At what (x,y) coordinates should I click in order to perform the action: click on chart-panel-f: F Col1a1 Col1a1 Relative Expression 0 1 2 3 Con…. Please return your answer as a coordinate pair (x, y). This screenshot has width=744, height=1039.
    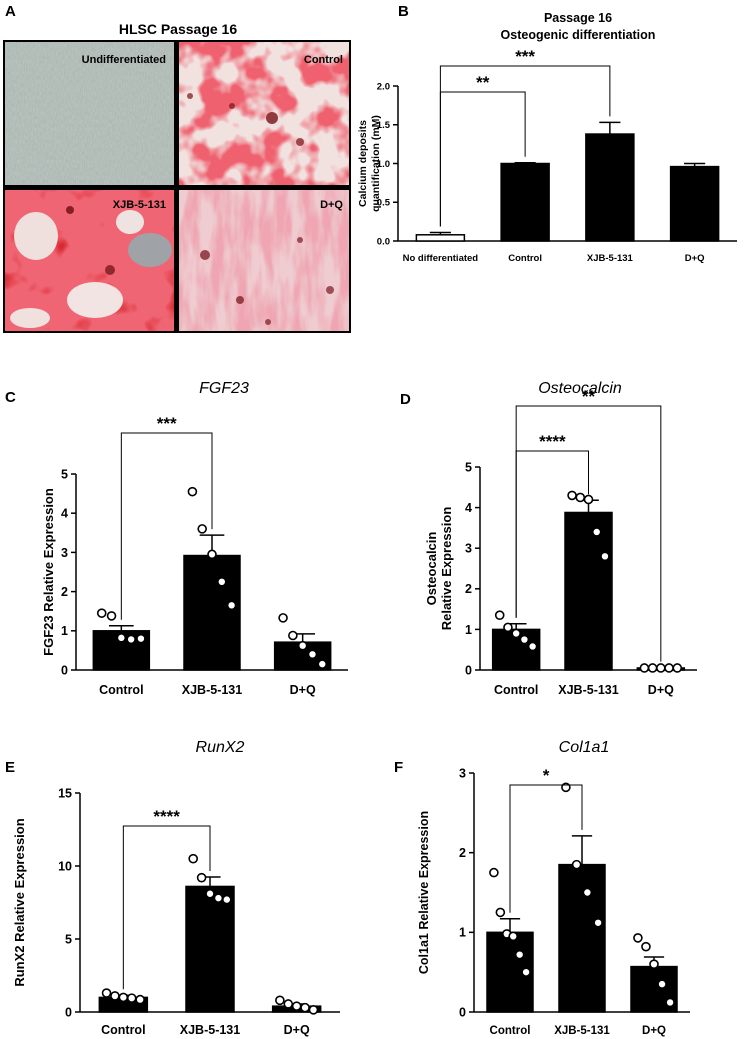
    Looking at the image, I should click on (542, 888).